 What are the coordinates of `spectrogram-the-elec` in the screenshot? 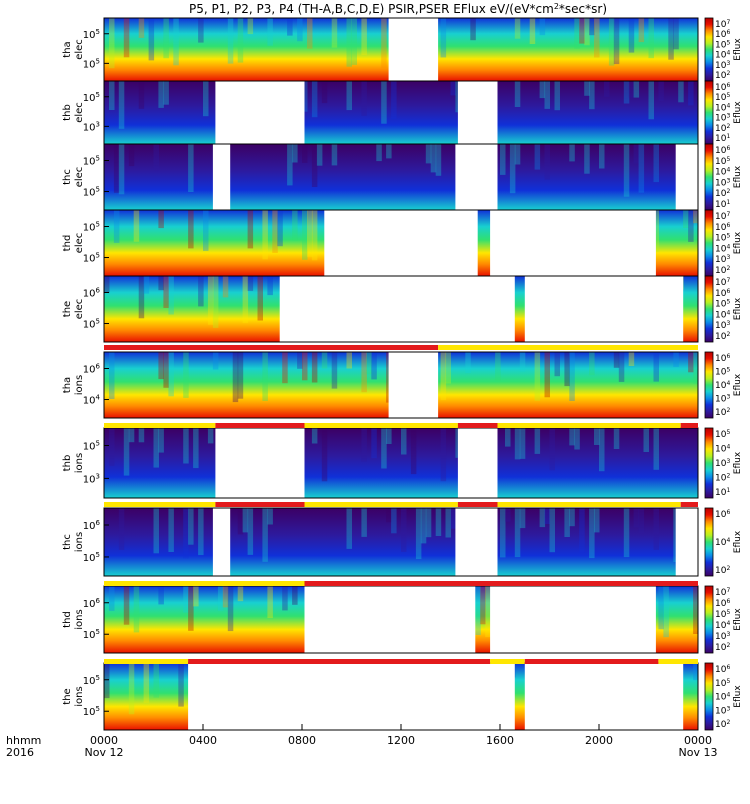 It's located at (401, 309).